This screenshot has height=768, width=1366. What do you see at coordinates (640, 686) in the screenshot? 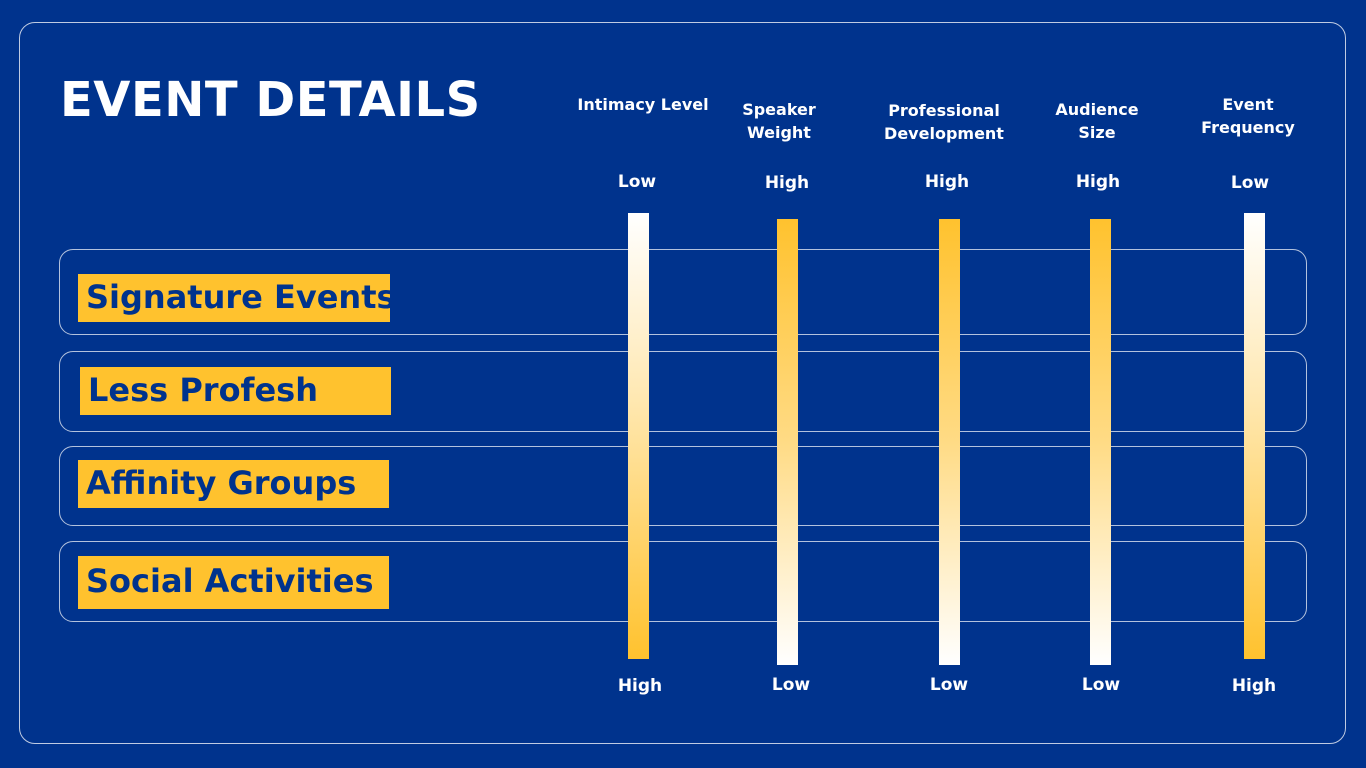
I see `scale-bottom-intimacy-level: High` at bounding box center [640, 686].